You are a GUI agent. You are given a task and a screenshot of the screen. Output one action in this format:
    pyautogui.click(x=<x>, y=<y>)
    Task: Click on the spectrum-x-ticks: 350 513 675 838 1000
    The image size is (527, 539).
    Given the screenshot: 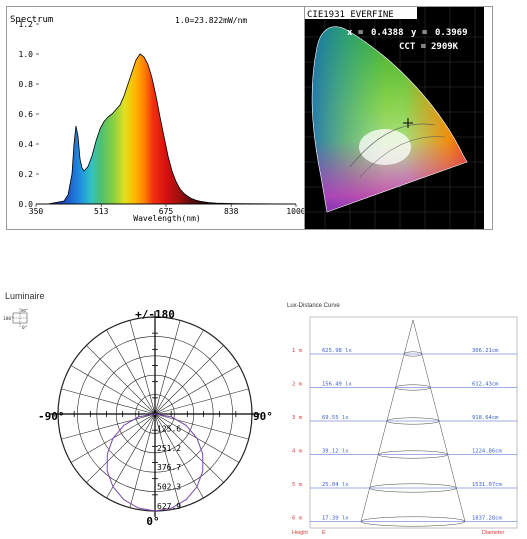 What is the action you would take?
    pyautogui.click(x=167, y=210)
    